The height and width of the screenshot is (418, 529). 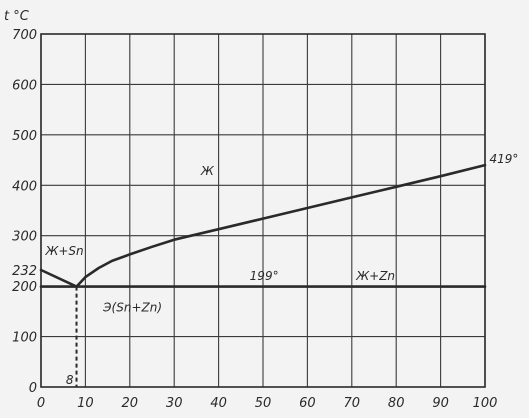 What do you see at coordinates (63, 251) in the screenshot?
I see `region-label: Ж+Sn` at bounding box center [63, 251].